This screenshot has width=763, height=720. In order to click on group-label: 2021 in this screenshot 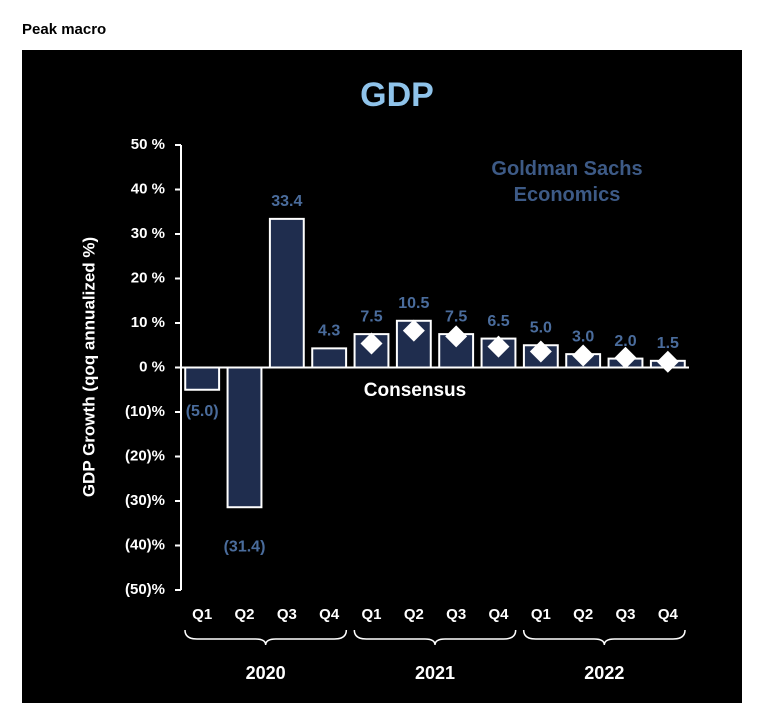, I will do `click(435, 673)`.